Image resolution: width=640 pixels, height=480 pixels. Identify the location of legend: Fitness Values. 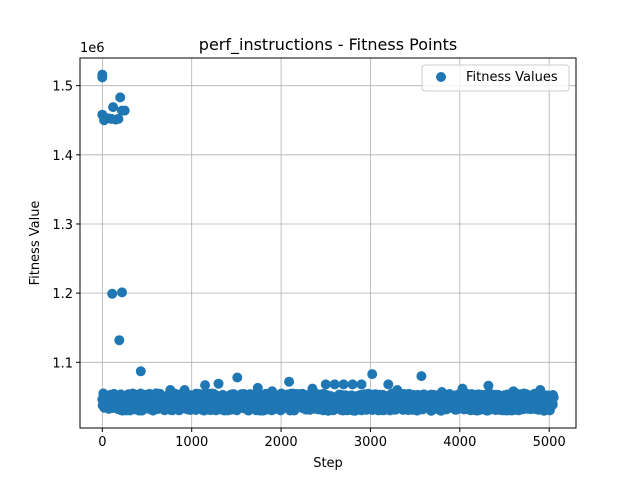
(495, 78).